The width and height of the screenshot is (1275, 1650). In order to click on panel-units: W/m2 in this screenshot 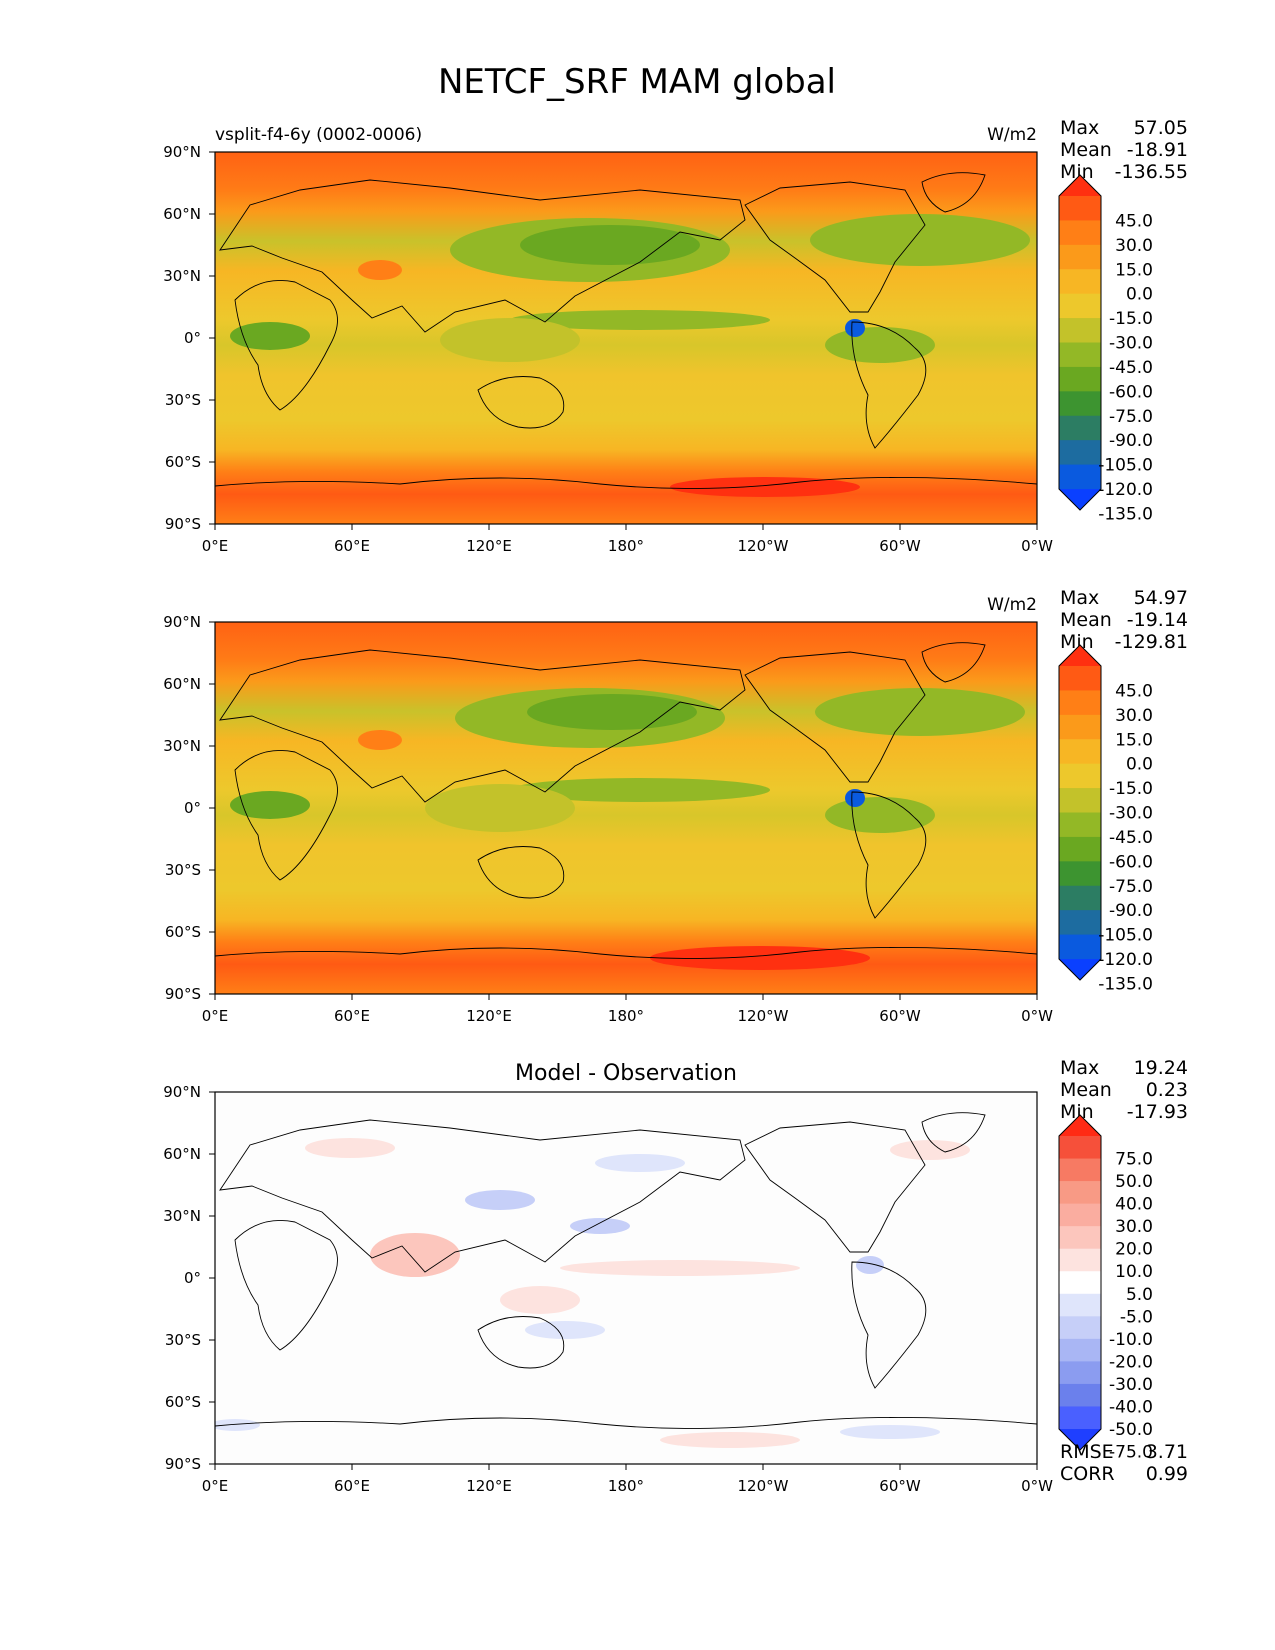, I will do `click(1012, 605)`.